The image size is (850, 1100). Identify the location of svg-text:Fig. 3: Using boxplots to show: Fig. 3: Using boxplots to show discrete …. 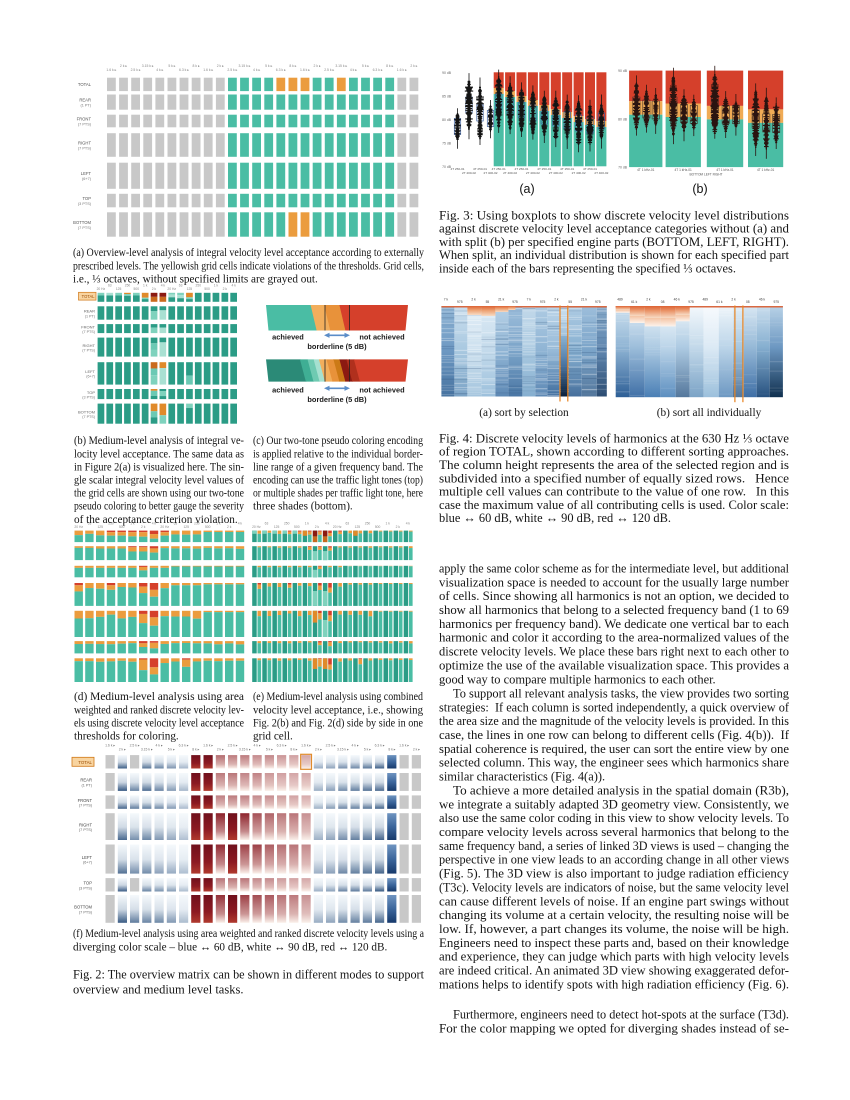
(614, 215).